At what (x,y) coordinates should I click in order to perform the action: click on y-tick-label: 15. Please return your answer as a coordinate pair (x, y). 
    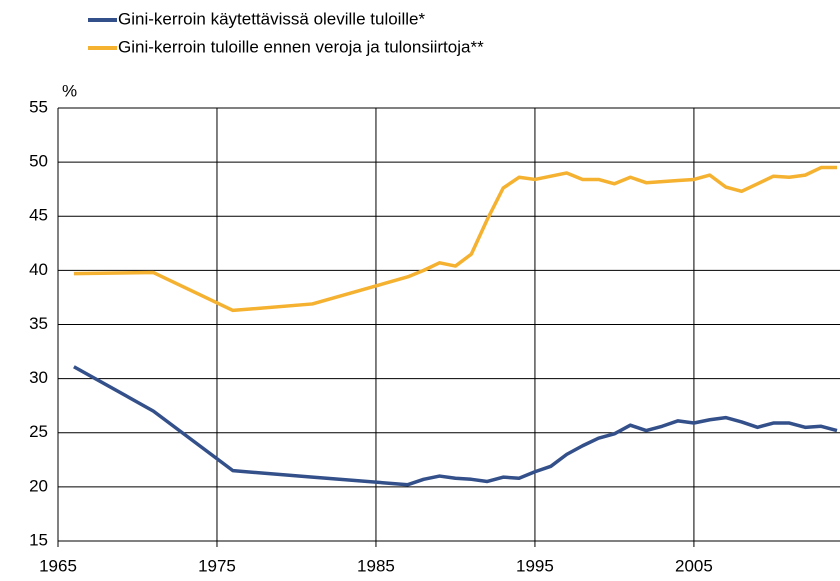
    Looking at the image, I should click on (38, 539).